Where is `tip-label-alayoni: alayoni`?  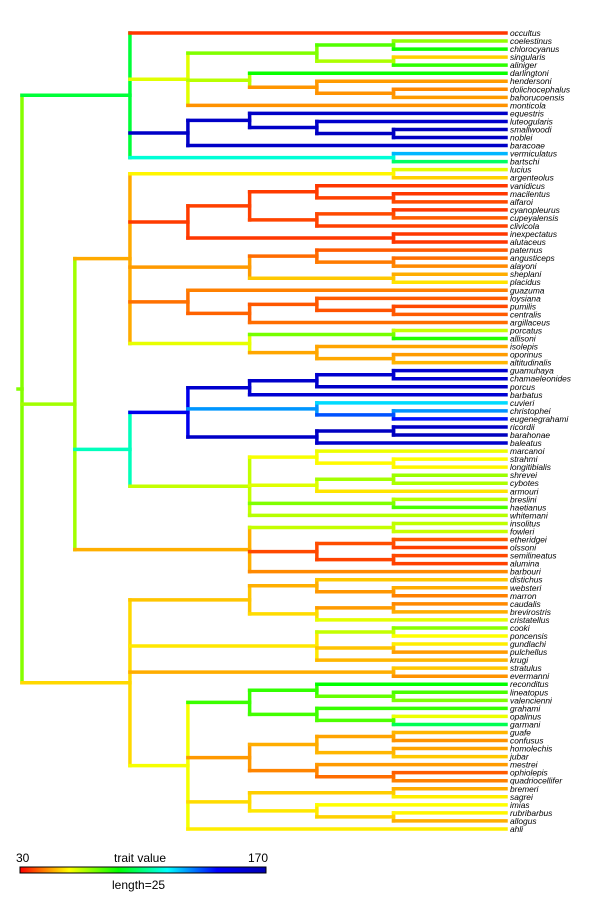 tip-label-alayoni: alayoni is located at coordinates (524, 266).